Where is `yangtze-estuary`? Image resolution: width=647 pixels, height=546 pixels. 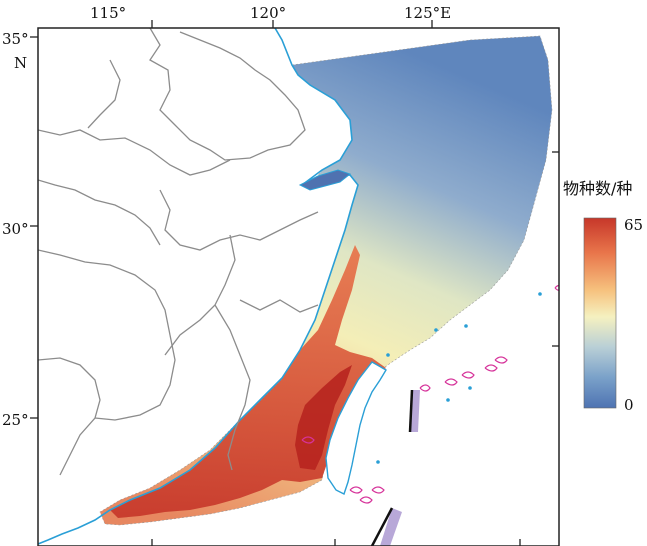 yangtze-estuary is located at coordinates (325, 180).